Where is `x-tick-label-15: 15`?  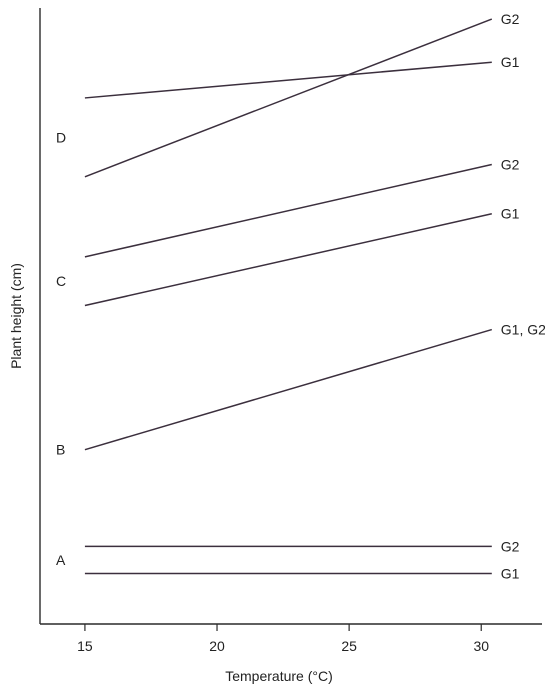 x-tick-label-15: 15 is located at coordinates (85, 646).